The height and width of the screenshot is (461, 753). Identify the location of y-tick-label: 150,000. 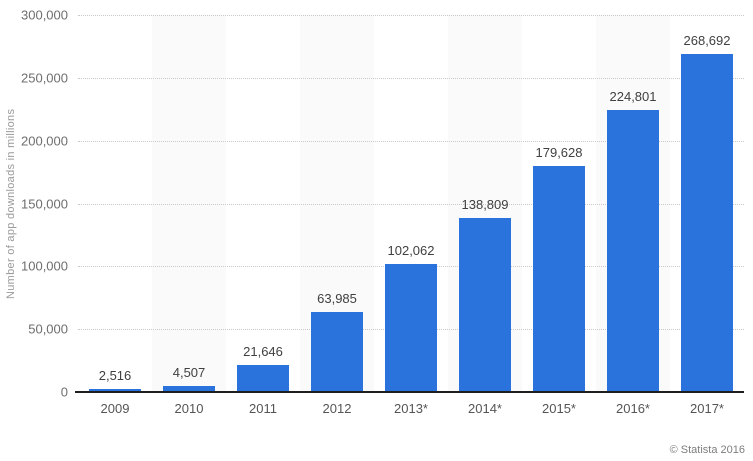
(44, 203).